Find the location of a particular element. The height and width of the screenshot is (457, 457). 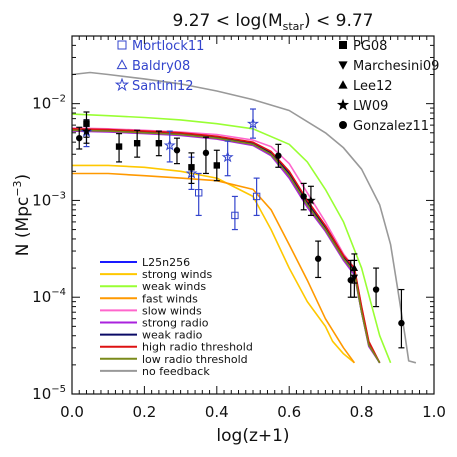

legend-label-weak-radio: weak radio is located at coordinates (172, 335).